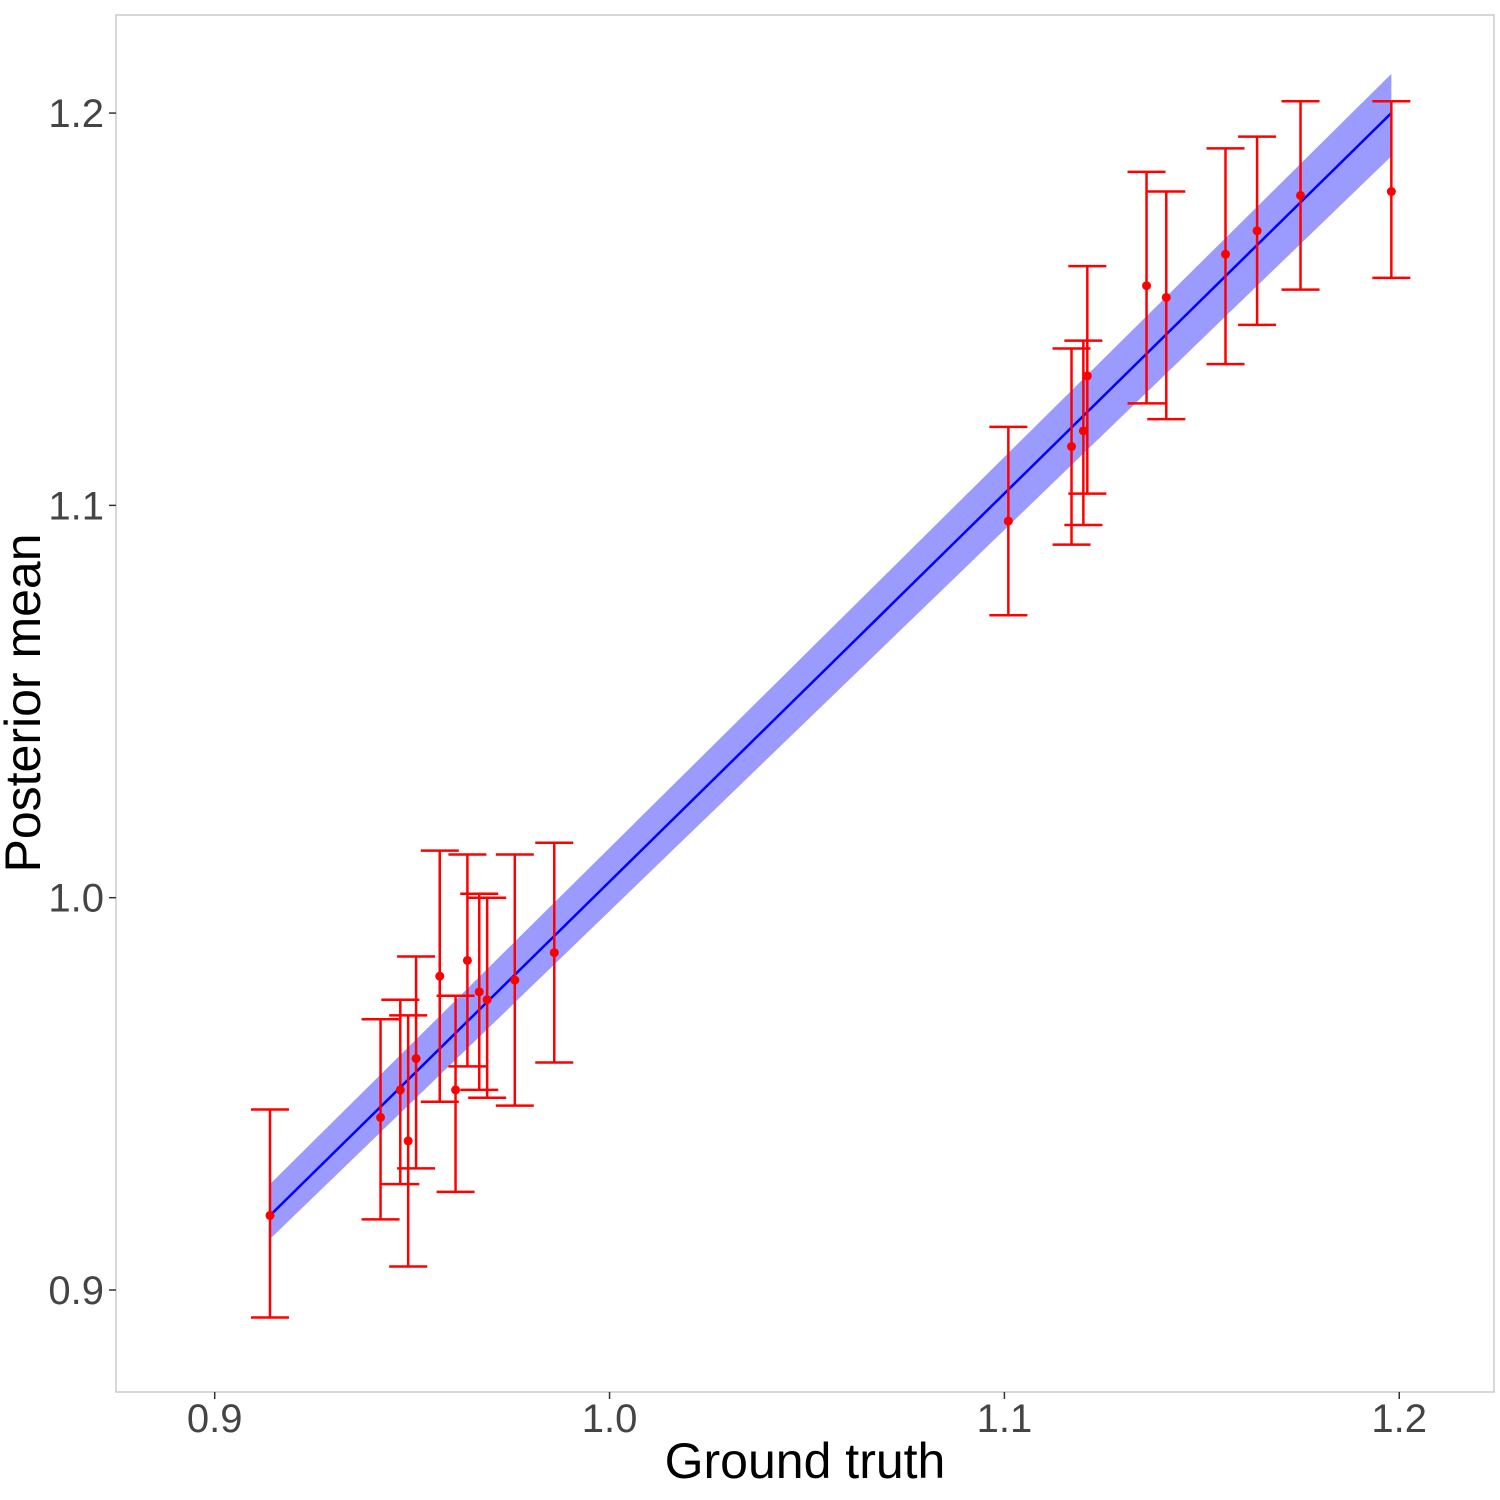  What do you see at coordinates (807, 1416) in the screenshot?
I see `x-axis-ticks: 0.9 1.0 1.1 1.2` at bounding box center [807, 1416].